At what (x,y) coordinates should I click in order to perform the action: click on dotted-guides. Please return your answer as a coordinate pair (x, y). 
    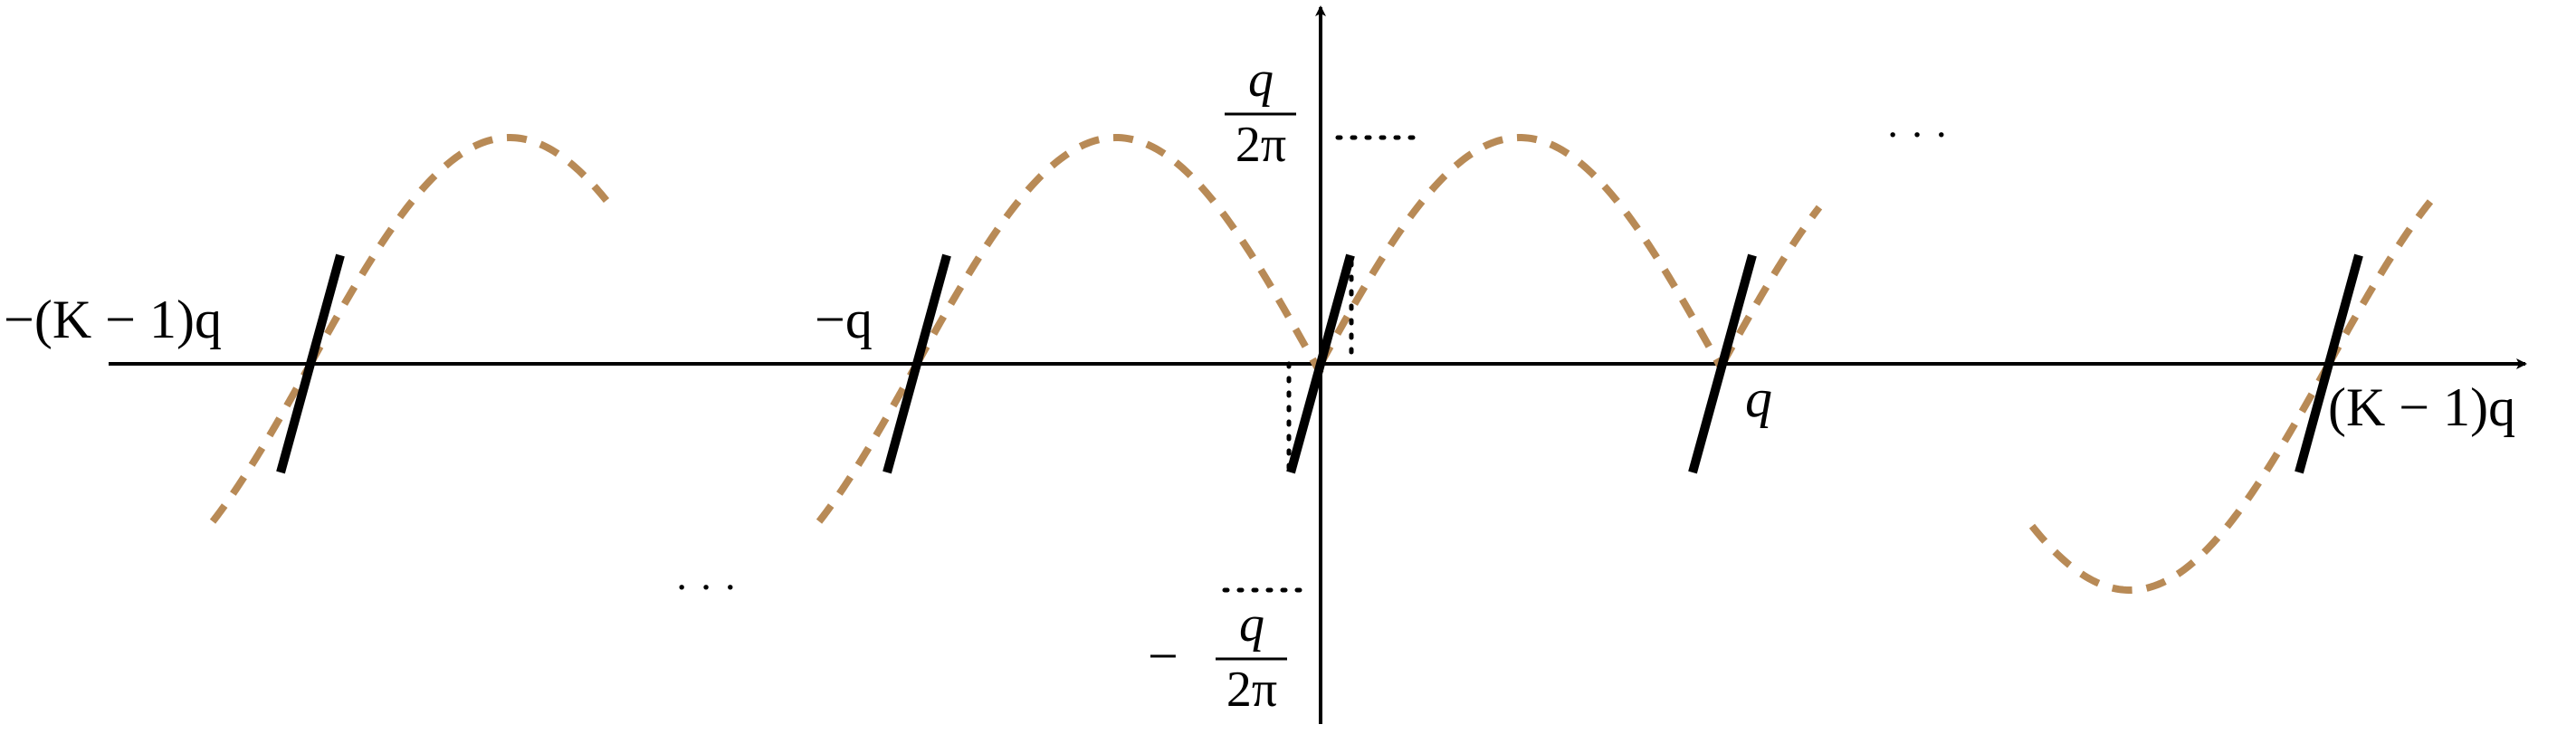
    Looking at the image, I should click on (1323, 364).